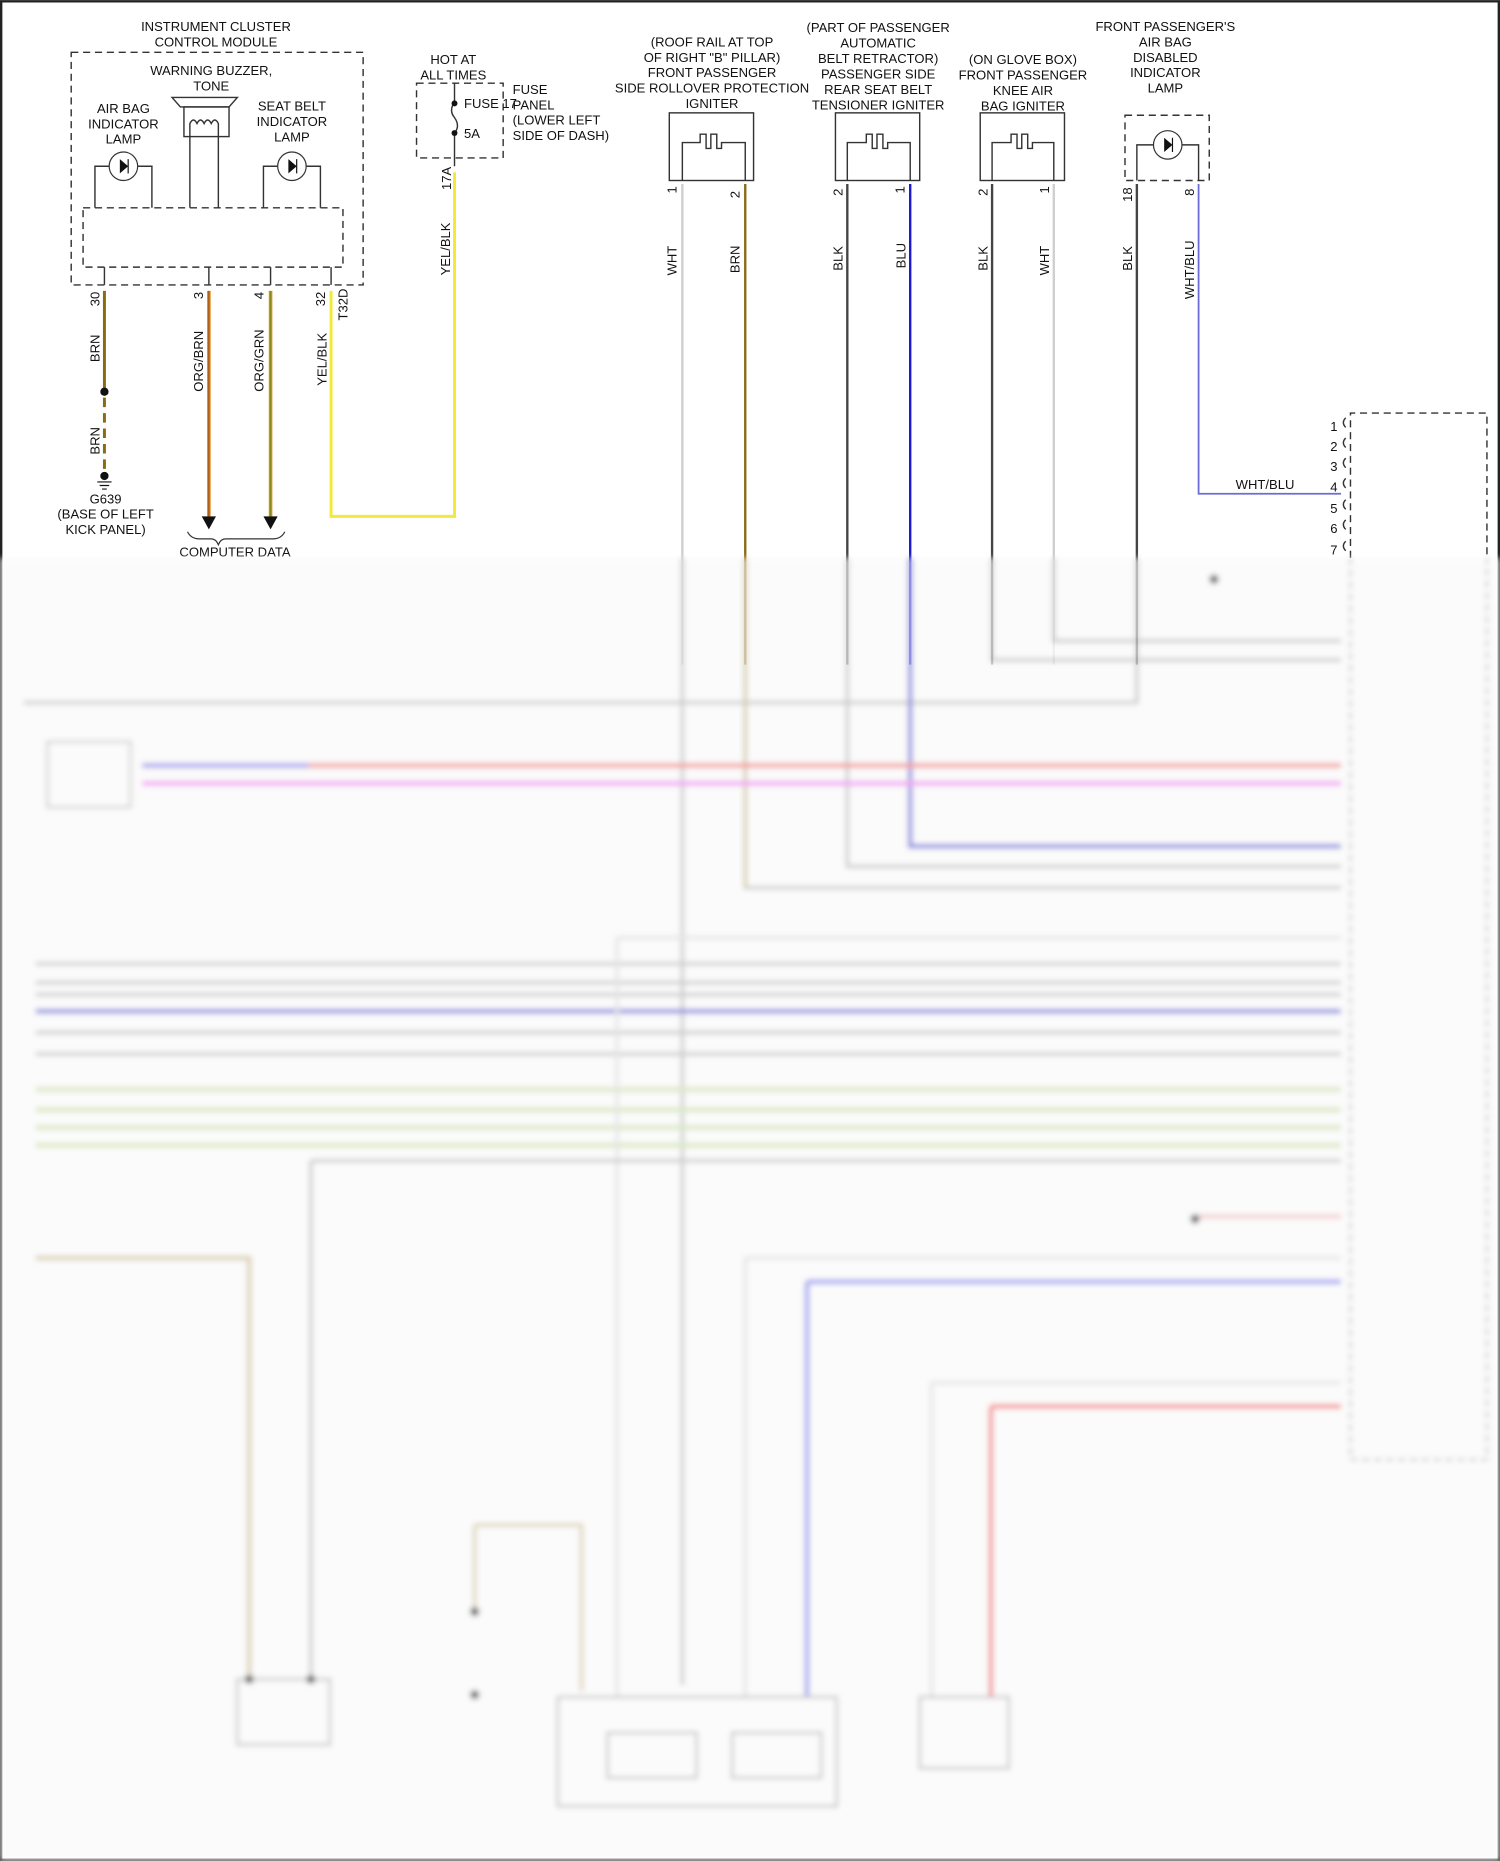 The width and height of the screenshot is (1500, 1861). What do you see at coordinates (900, 255) in the screenshot?
I see `wire-label: BLU` at bounding box center [900, 255].